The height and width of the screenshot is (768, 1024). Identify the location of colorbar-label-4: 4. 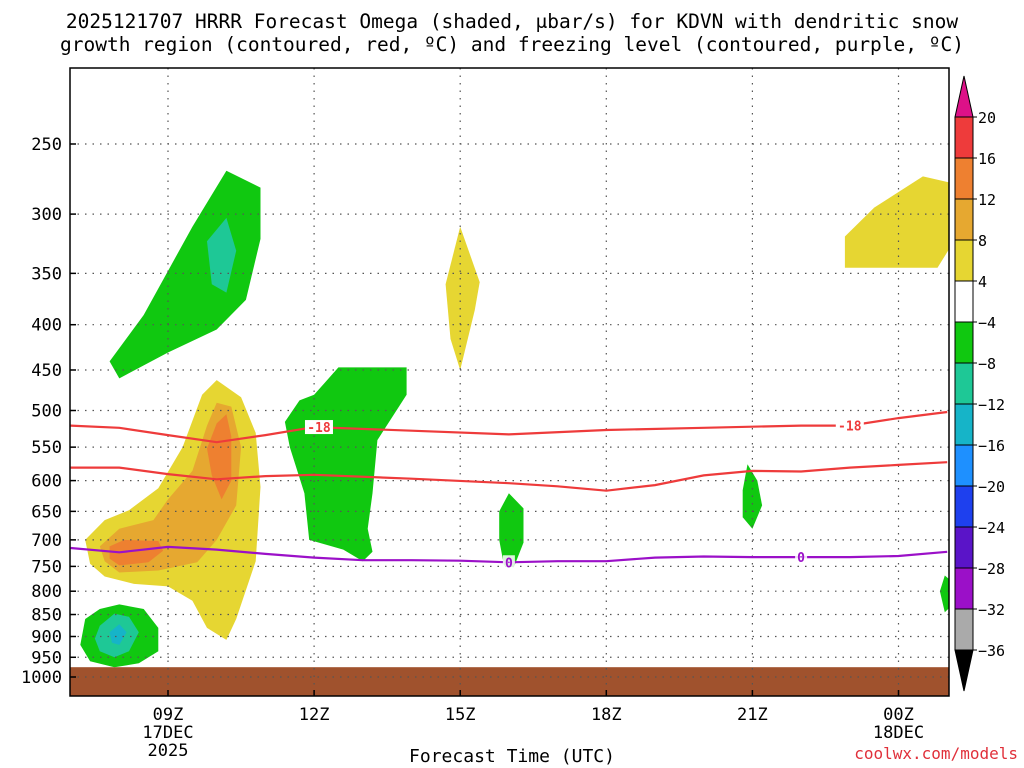
(982, 282).